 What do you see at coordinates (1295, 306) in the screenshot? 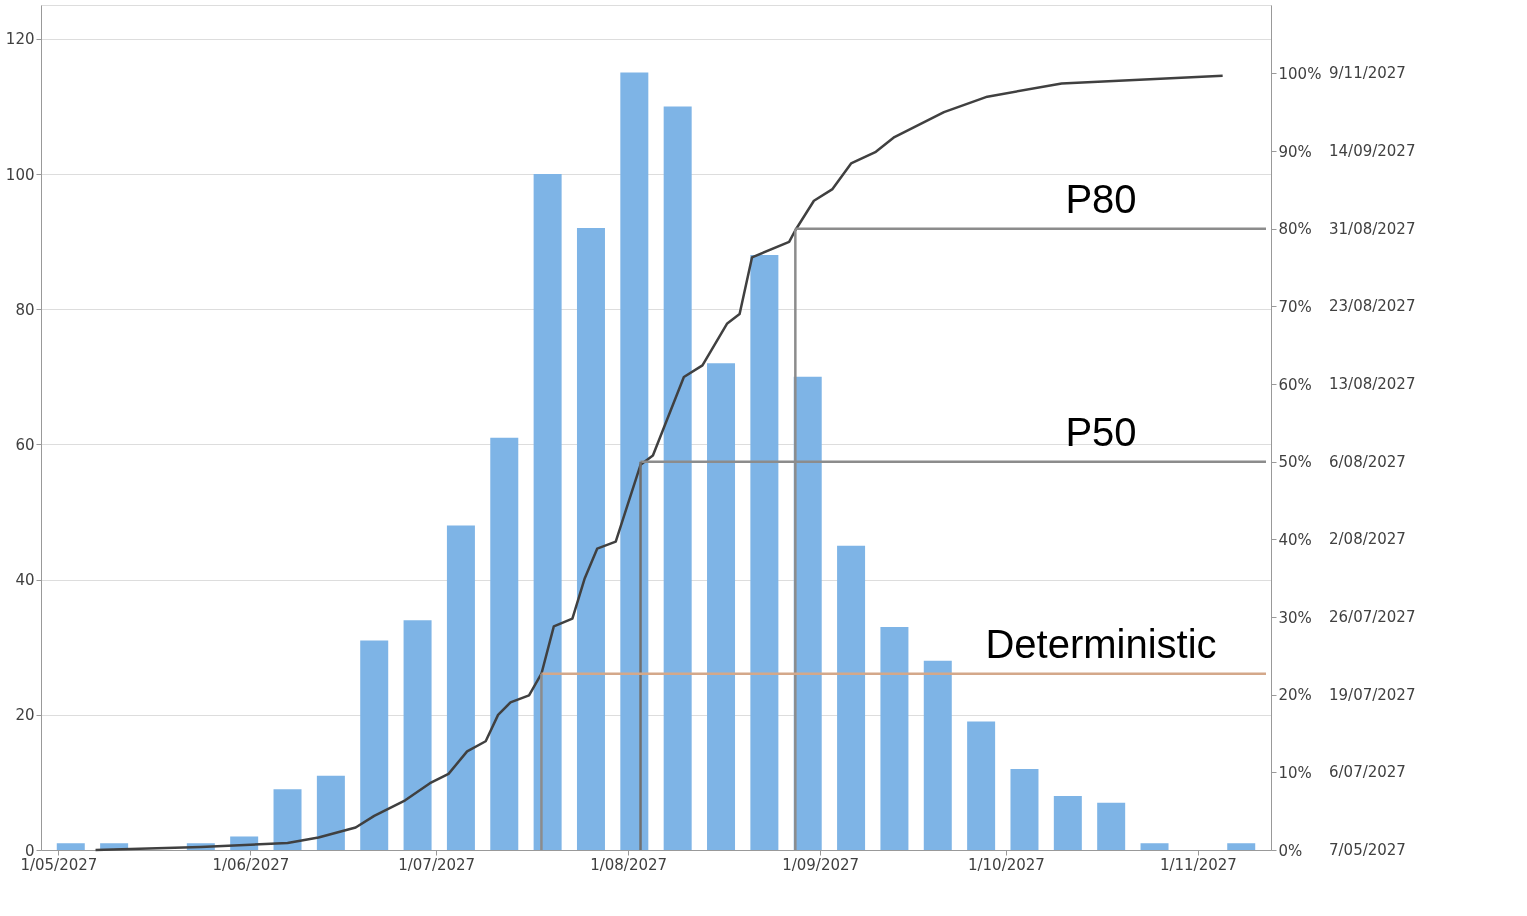
I see `y2-tick-label: 70%` at bounding box center [1295, 306].